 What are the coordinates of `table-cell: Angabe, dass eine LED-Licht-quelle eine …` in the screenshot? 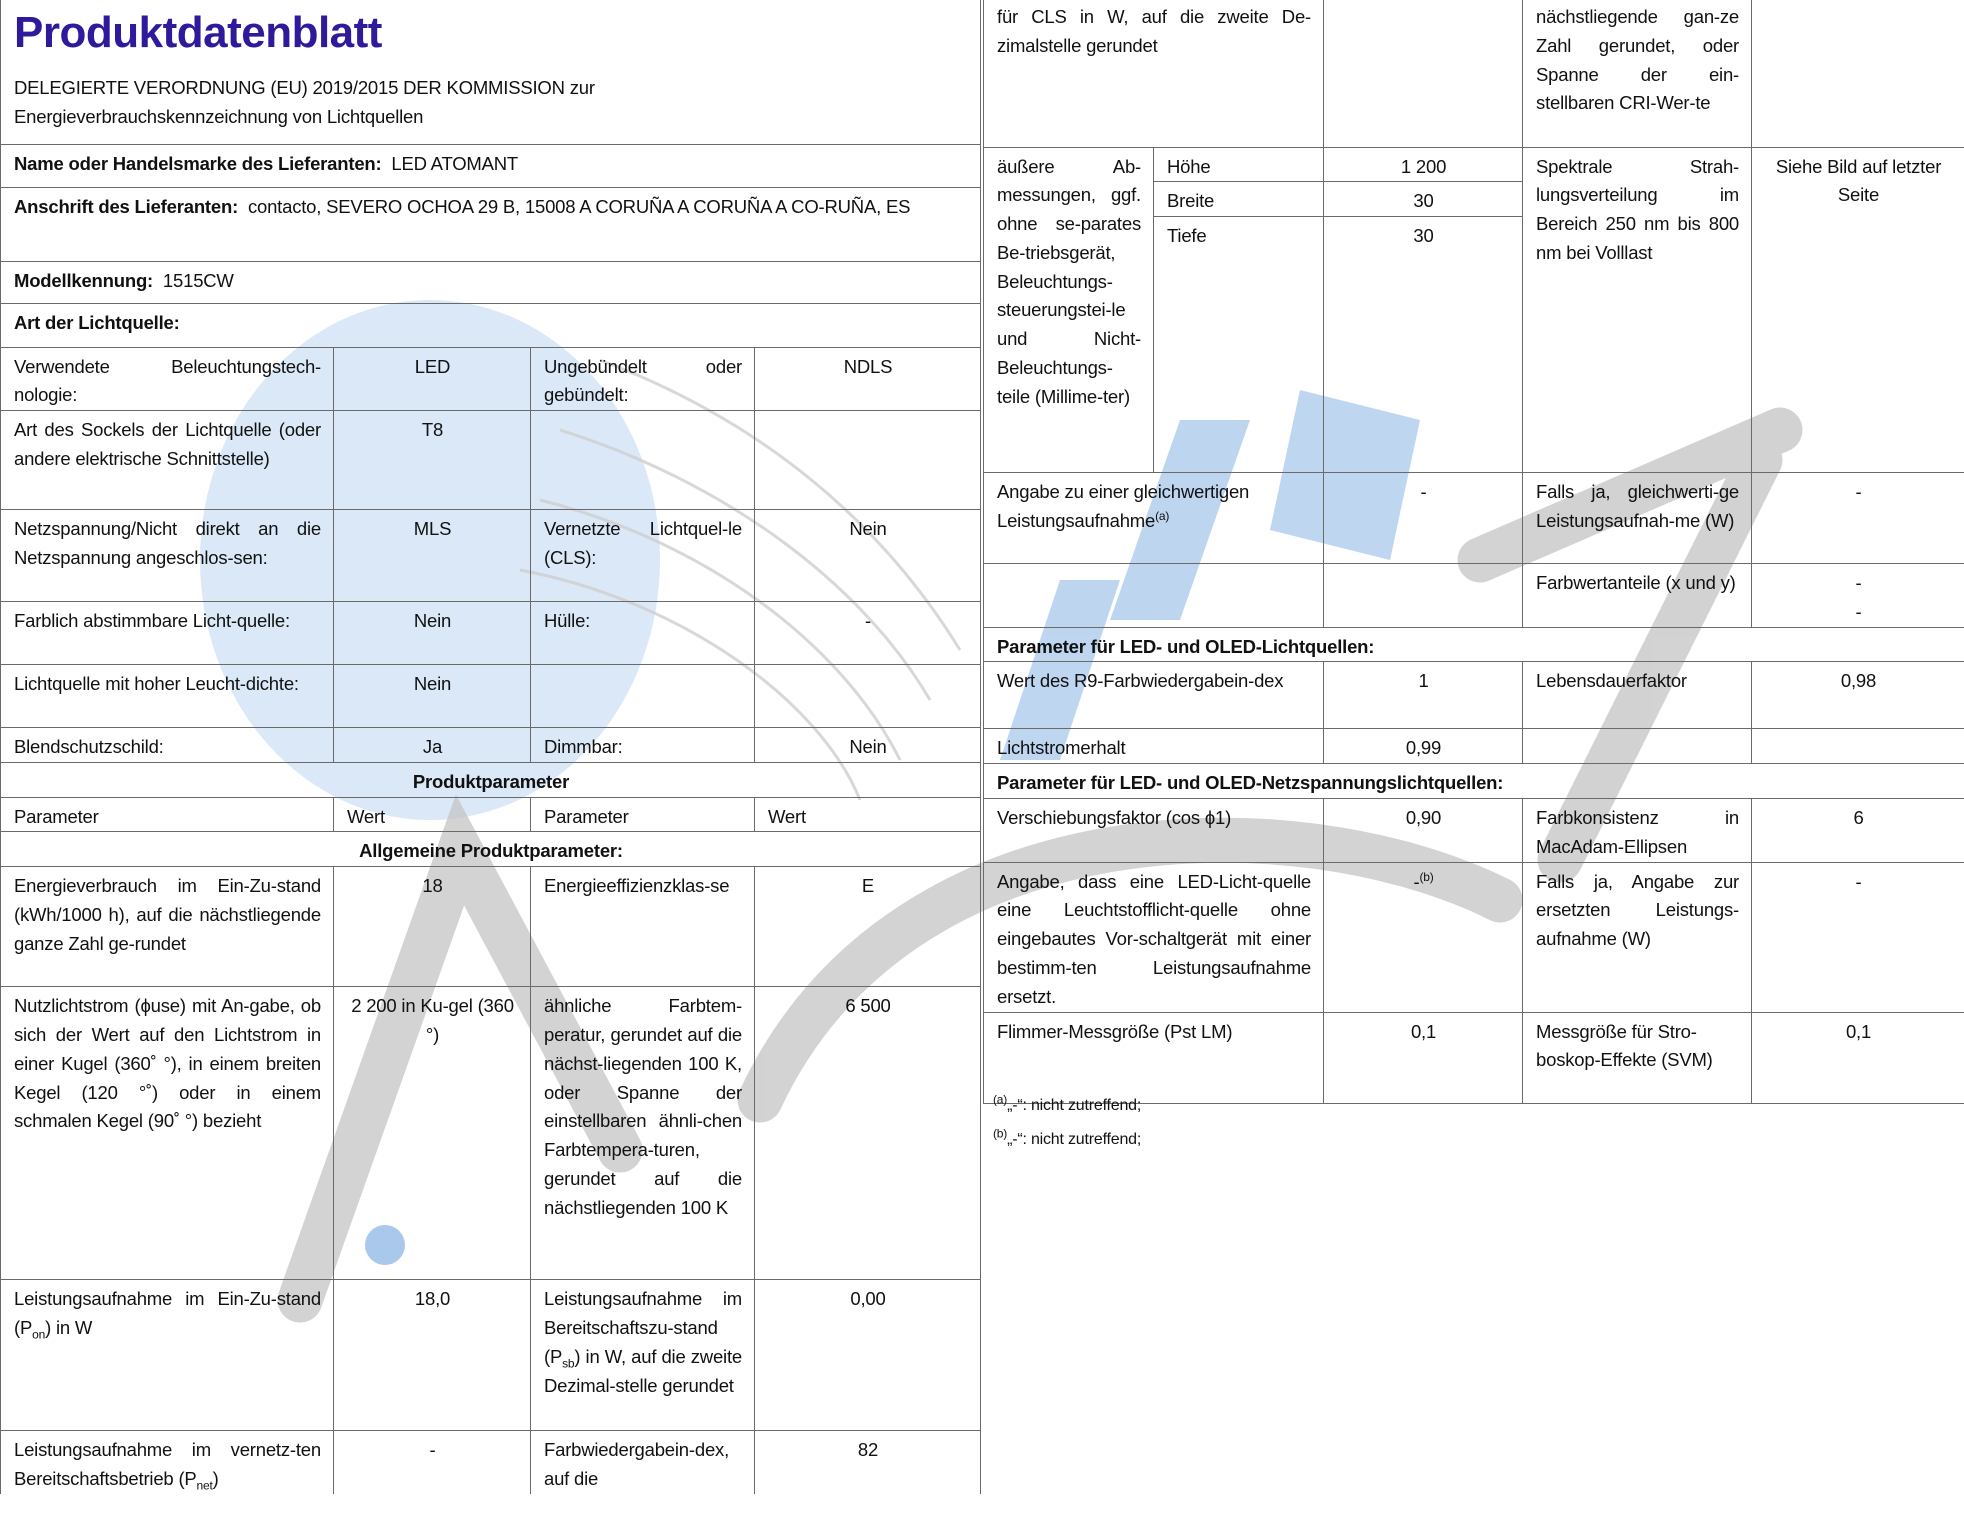 It's located at (1153, 937).